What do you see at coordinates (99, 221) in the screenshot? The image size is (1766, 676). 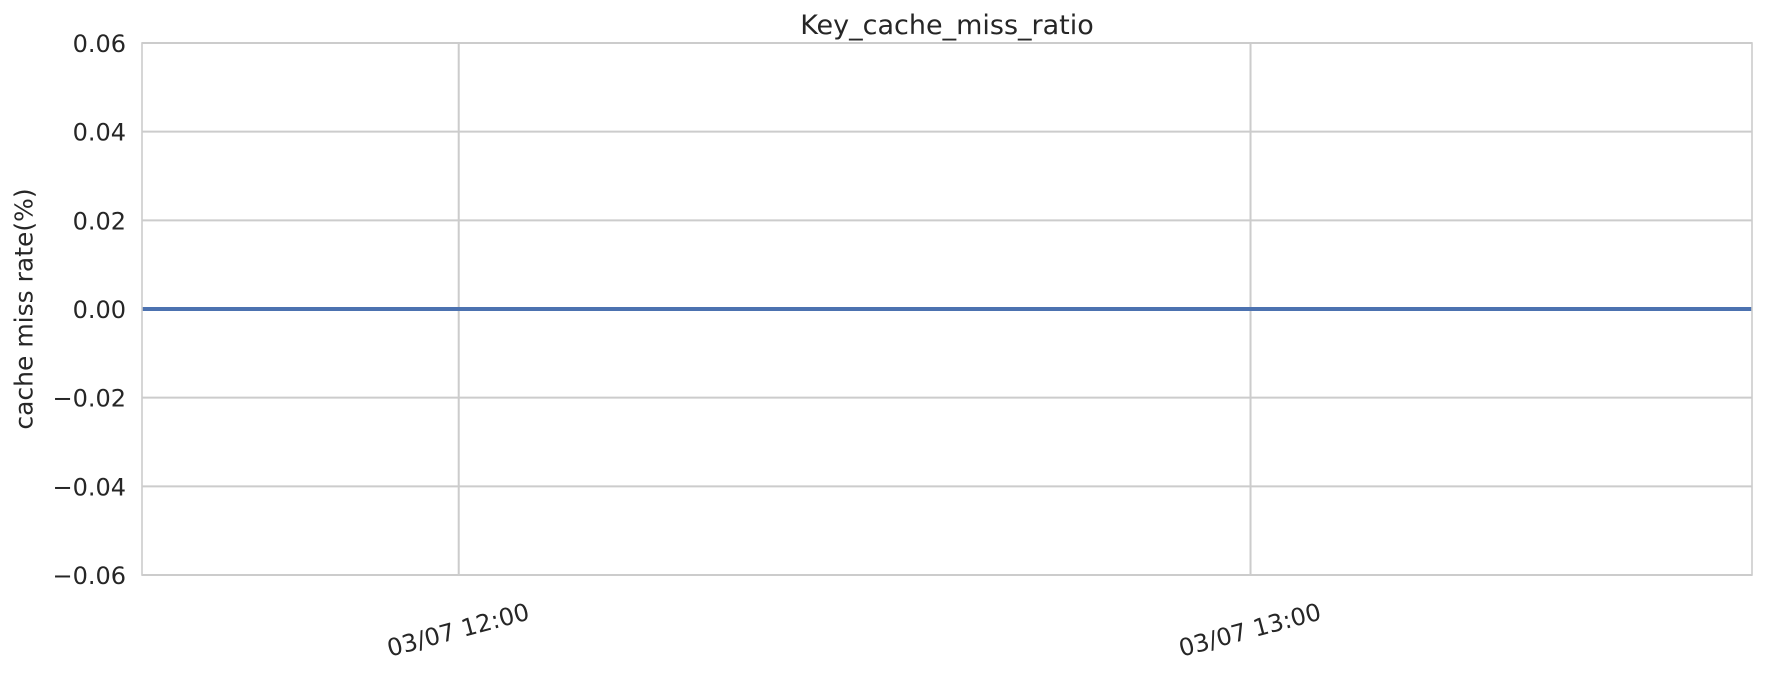 I see `y-tick-label: 0.02` at bounding box center [99, 221].